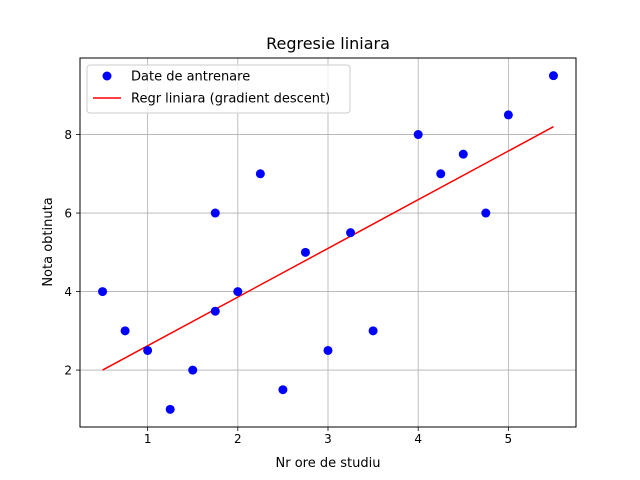  What do you see at coordinates (328, 463) in the screenshot?
I see `x-axis-label: Nr ore de studiu` at bounding box center [328, 463].